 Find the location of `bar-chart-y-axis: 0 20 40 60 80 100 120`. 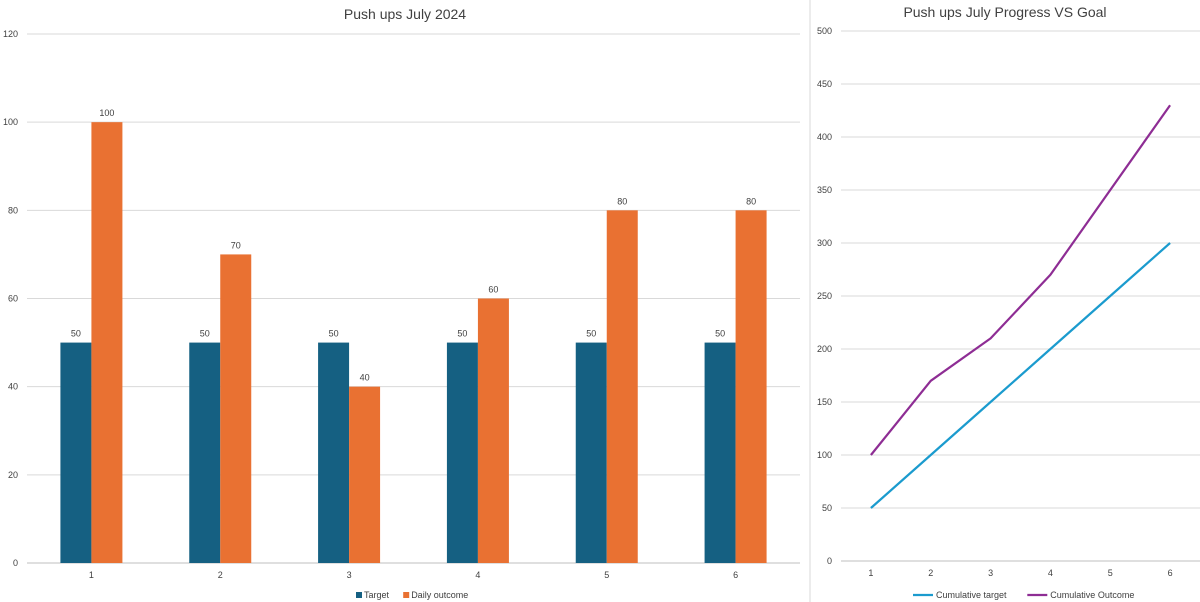

bar-chart-y-axis: 0 20 40 60 80 100 120 is located at coordinates (10, 298).